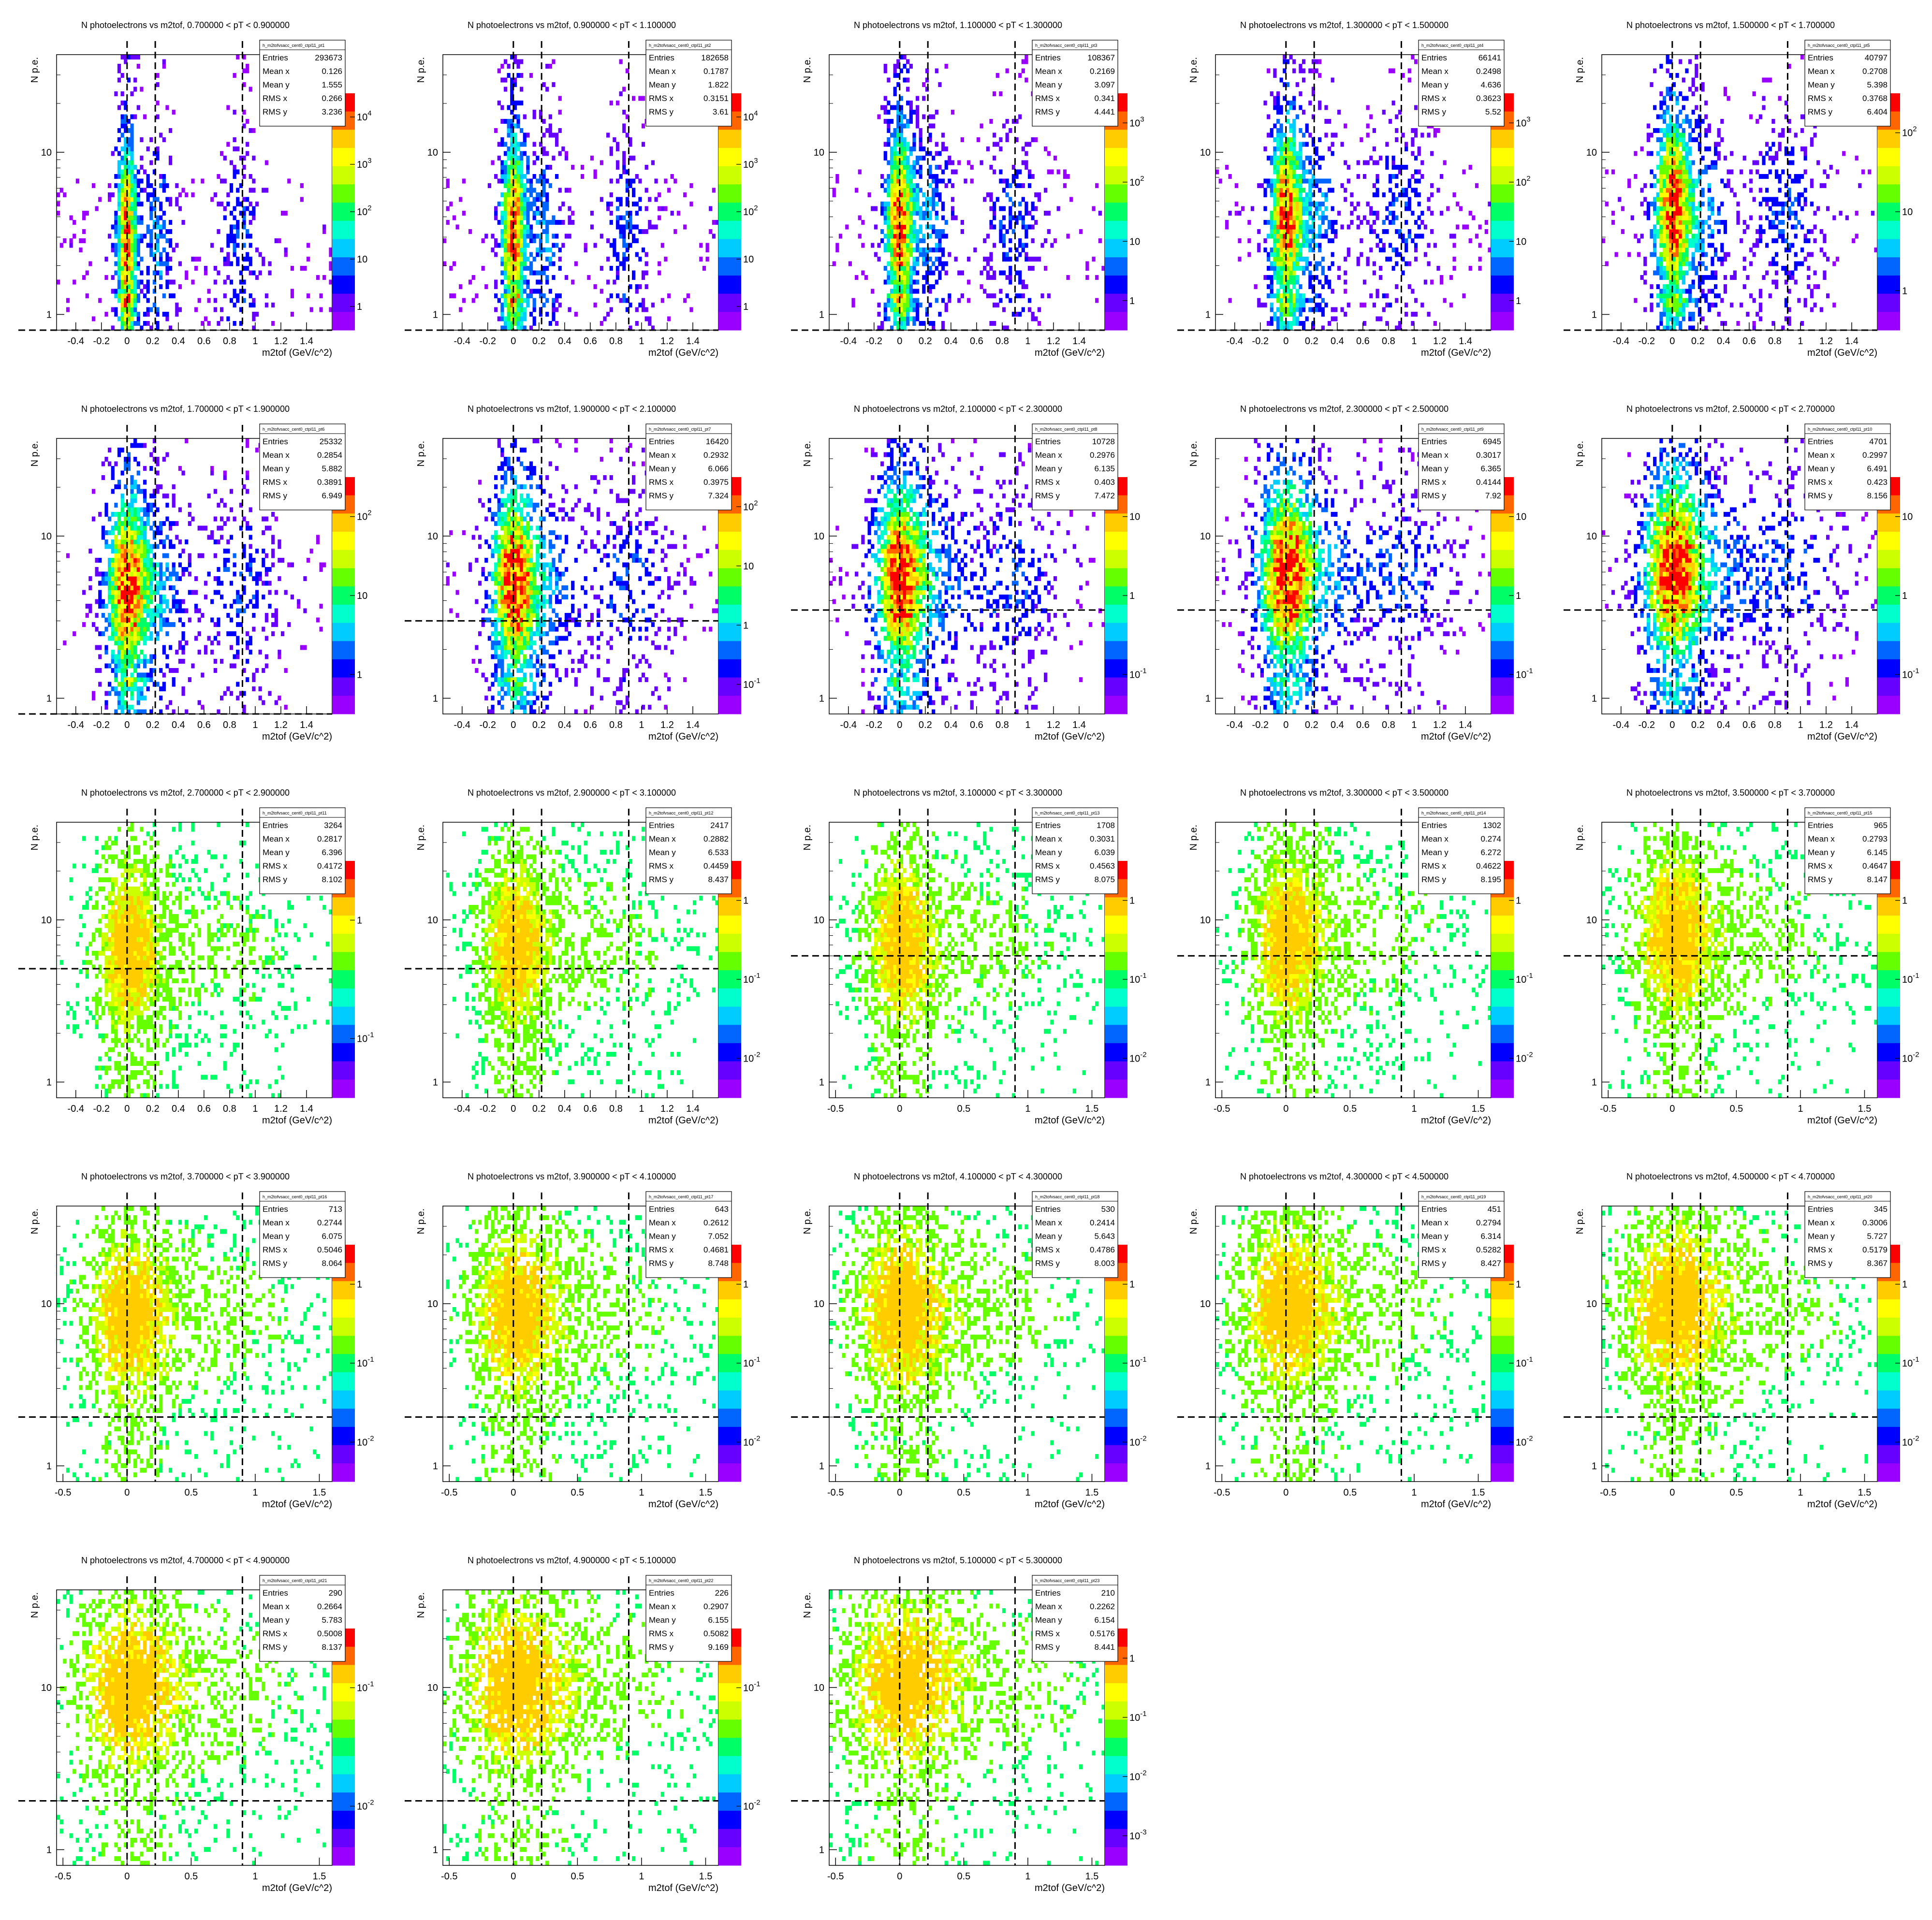  I want to click on stats-box, so click(1461, 83).